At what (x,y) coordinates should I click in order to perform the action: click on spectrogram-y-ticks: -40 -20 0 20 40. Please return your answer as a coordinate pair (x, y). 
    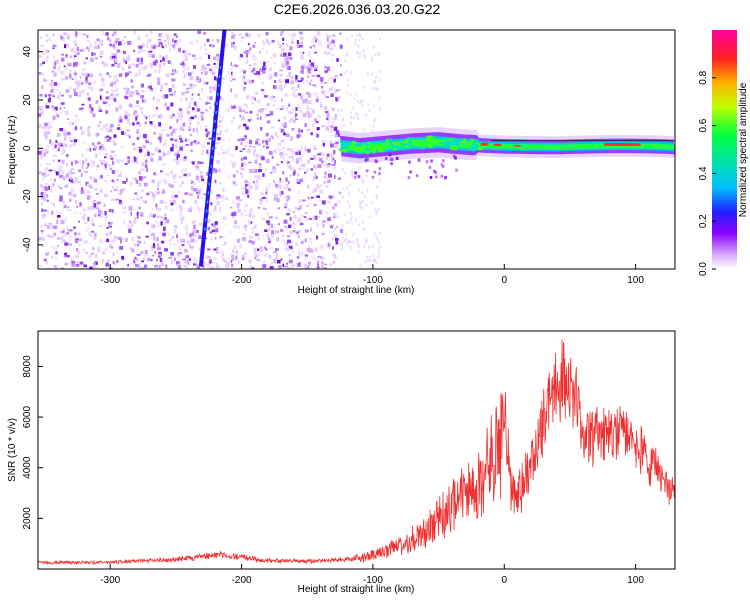
    Looking at the image, I should click on (32, 149).